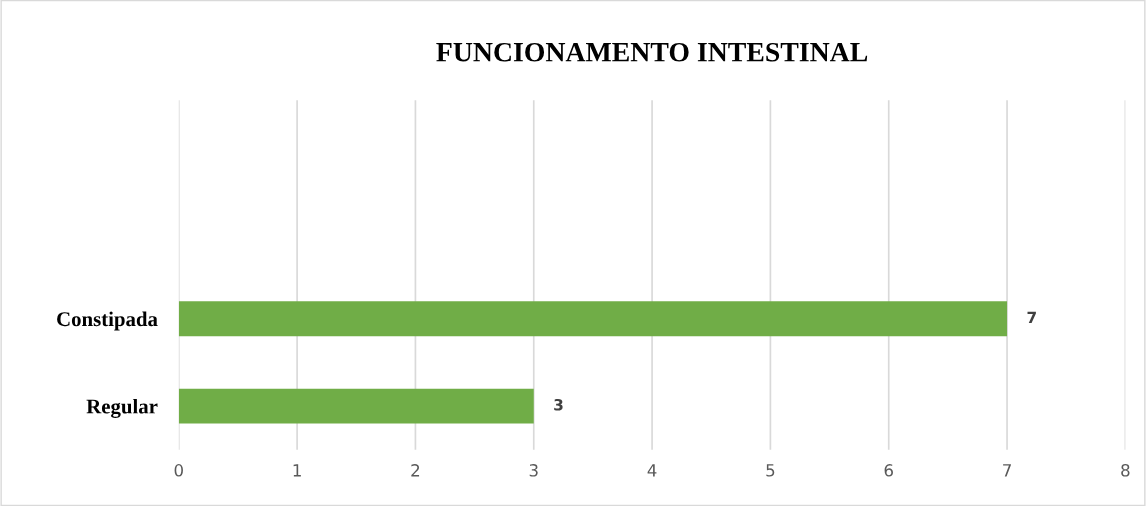 Image resolution: width=1146 pixels, height=506 pixels. What do you see at coordinates (533, 470) in the screenshot?
I see `x-tick-label: 3` at bounding box center [533, 470].